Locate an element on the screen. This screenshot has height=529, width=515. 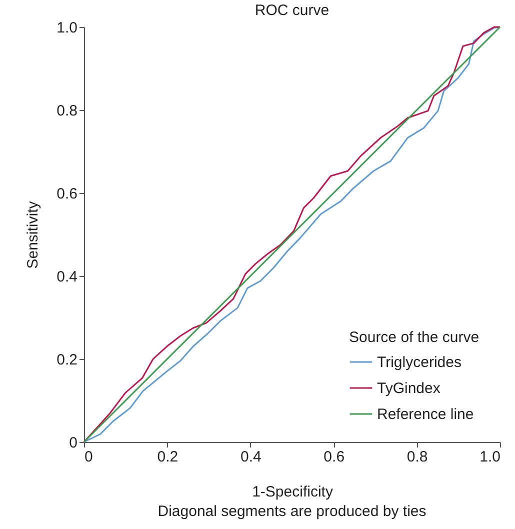
y-tick-label: 0.4 is located at coordinates (67, 277).